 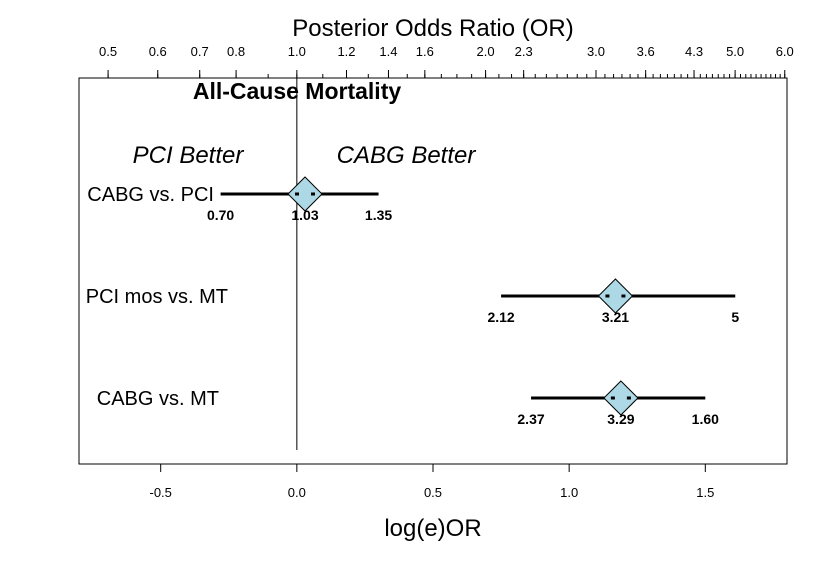 What do you see at coordinates (407, 155) in the screenshot?
I see `right-side-label: CABG Better` at bounding box center [407, 155].